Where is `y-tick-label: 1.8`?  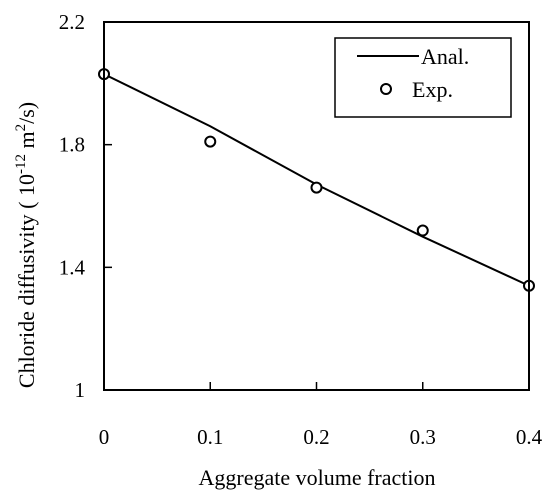
y-tick-label: 1.8 is located at coordinates (72, 145).